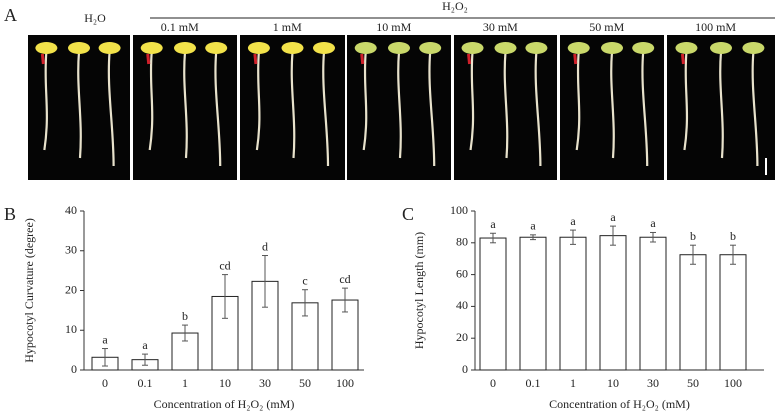 The width and height of the screenshot is (777, 414). Describe the element at coordinates (287, 27) in the screenshot. I see `column-label: 1 mM` at that location.